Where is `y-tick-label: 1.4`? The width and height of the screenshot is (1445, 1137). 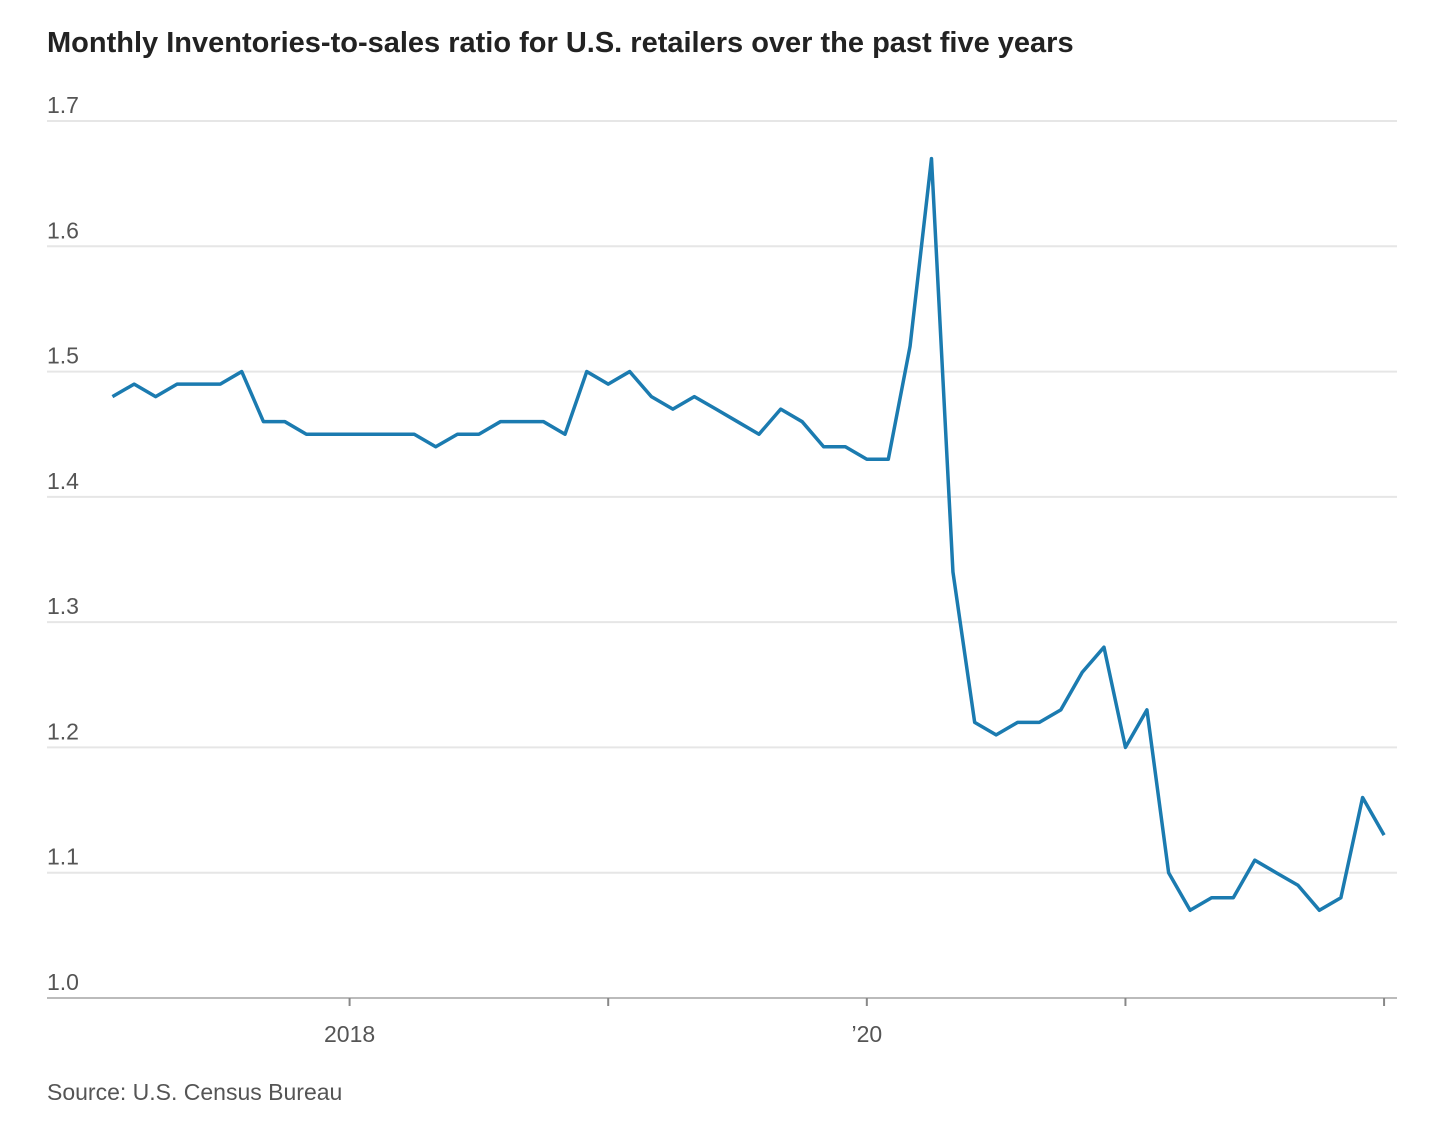 y-tick-label: 1.4 is located at coordinates (63, 481).